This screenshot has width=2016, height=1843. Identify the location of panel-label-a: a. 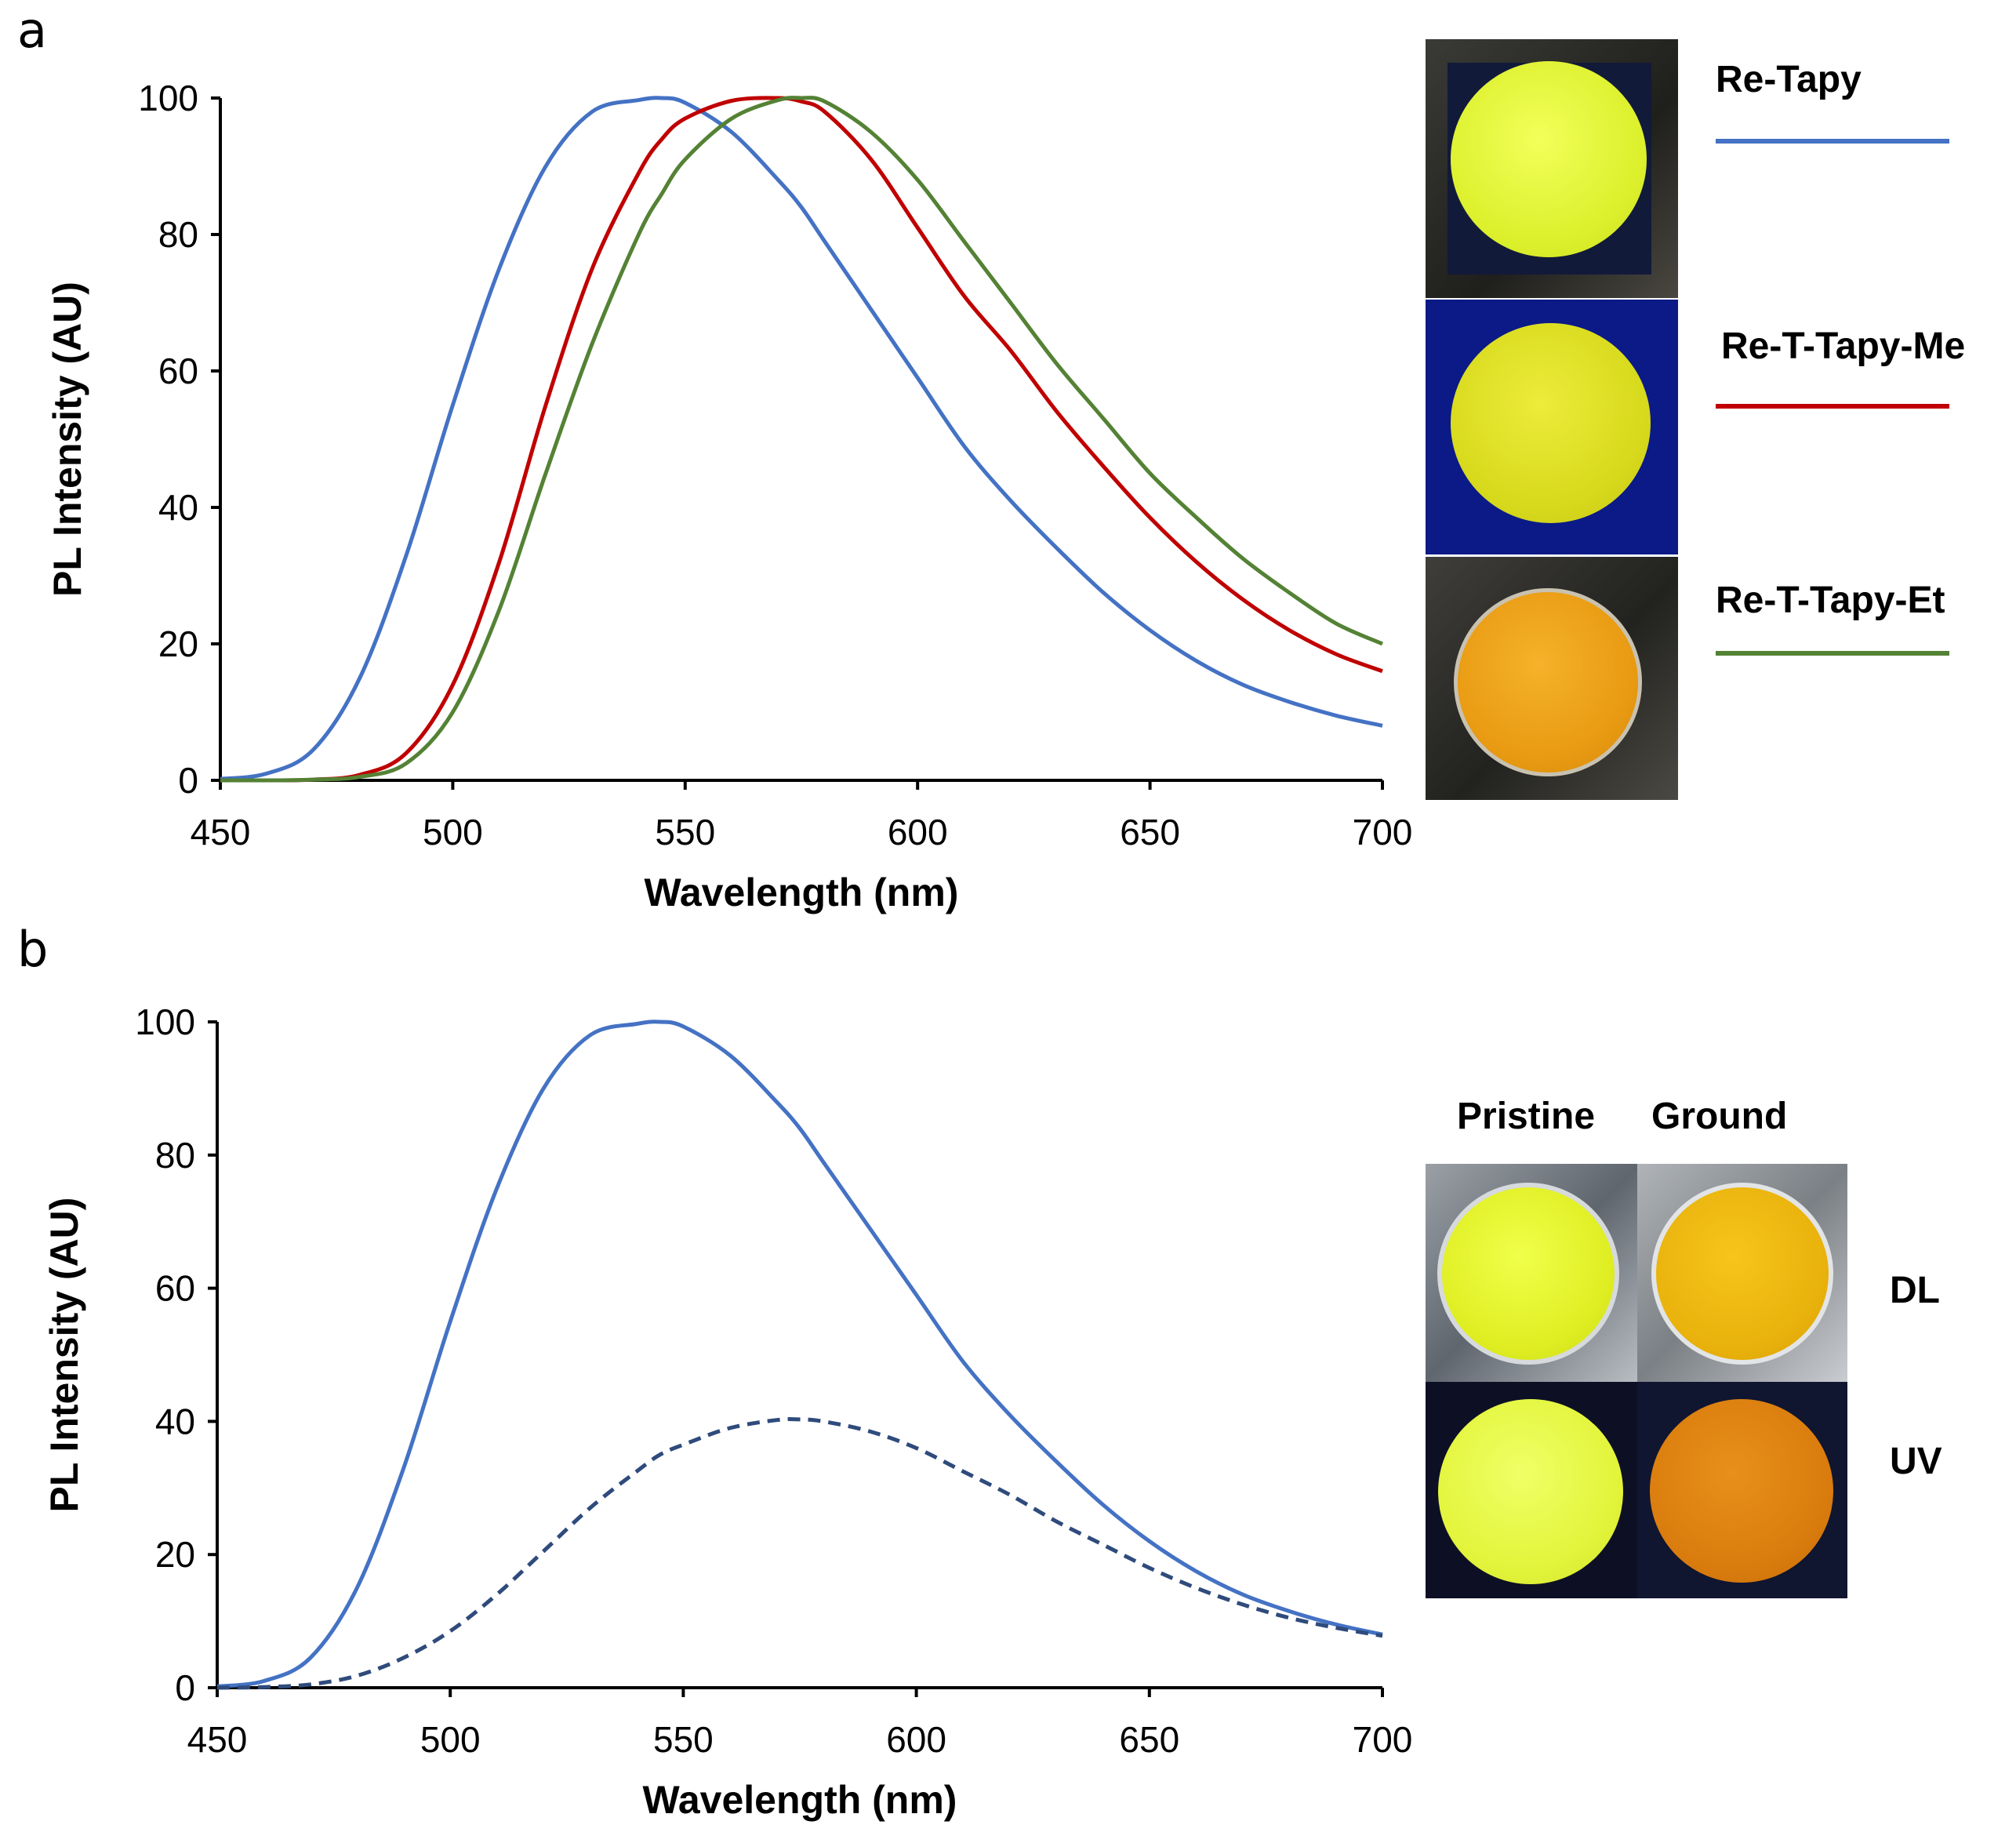
(32, 30).